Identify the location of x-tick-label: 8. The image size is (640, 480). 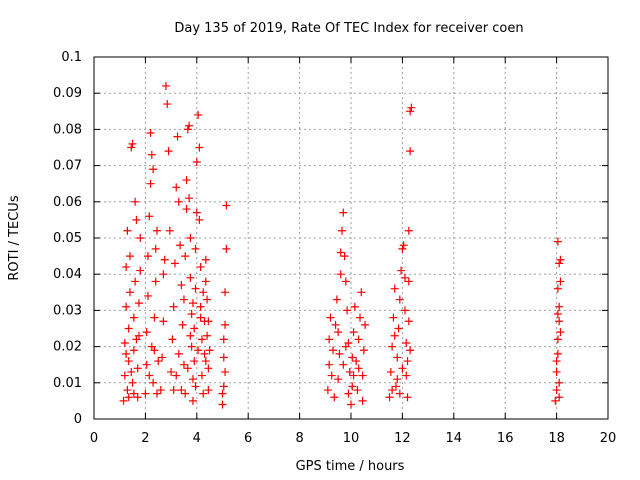
(299, 438).